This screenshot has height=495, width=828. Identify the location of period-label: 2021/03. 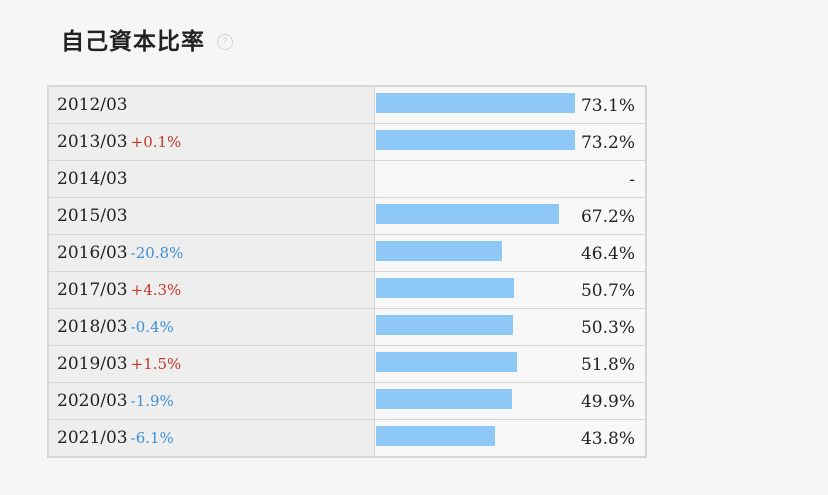
(92, 438).